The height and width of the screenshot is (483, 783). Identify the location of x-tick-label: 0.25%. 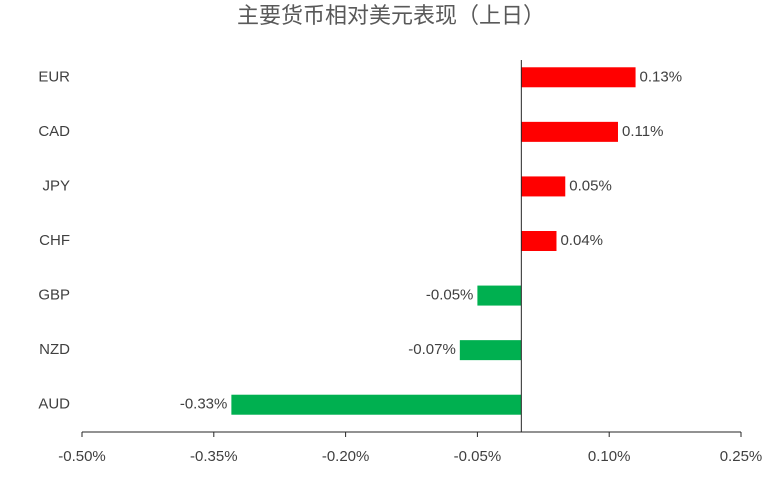
(741, 456).